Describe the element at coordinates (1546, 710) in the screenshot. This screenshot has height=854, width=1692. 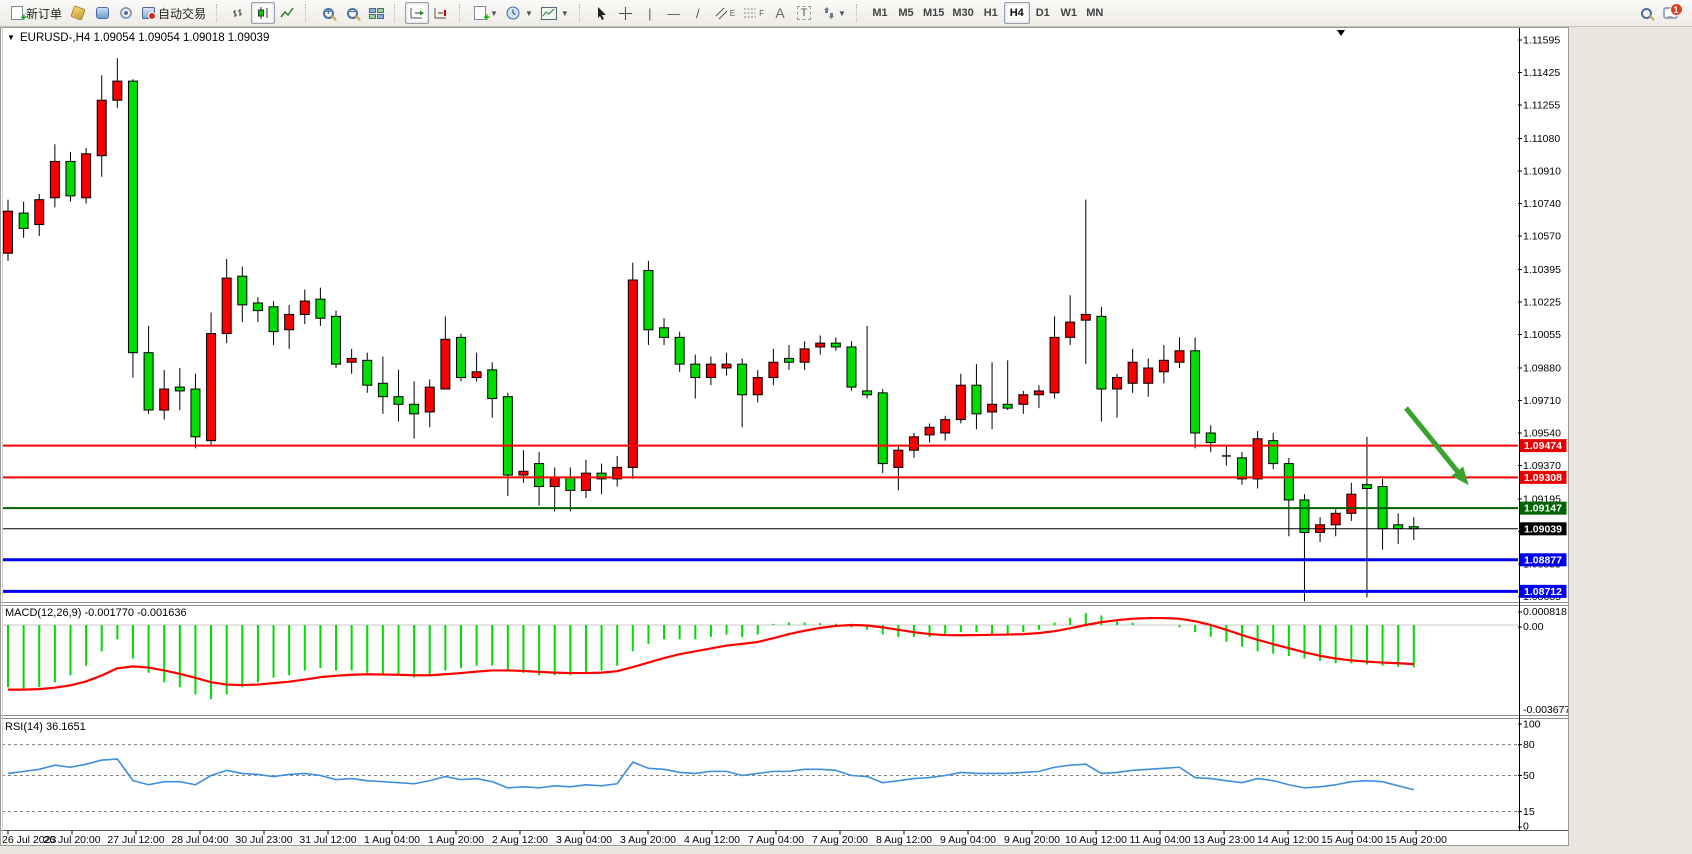
I see `svg-text: -0.003677` at that location.